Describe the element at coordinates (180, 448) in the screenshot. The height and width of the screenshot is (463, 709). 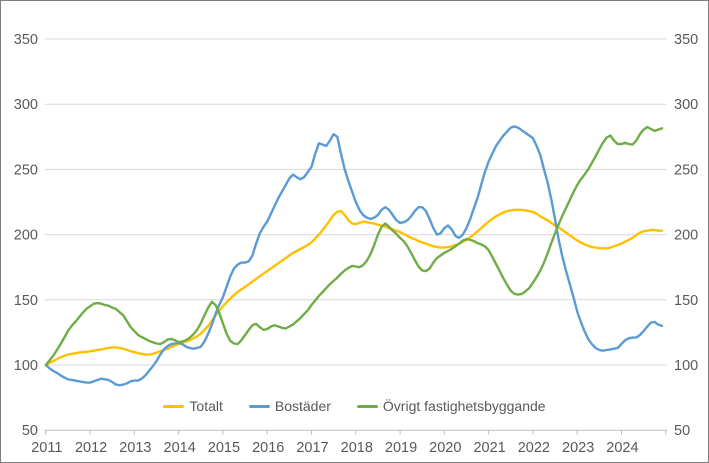
I see `x-tick-label: 2014` at that location.